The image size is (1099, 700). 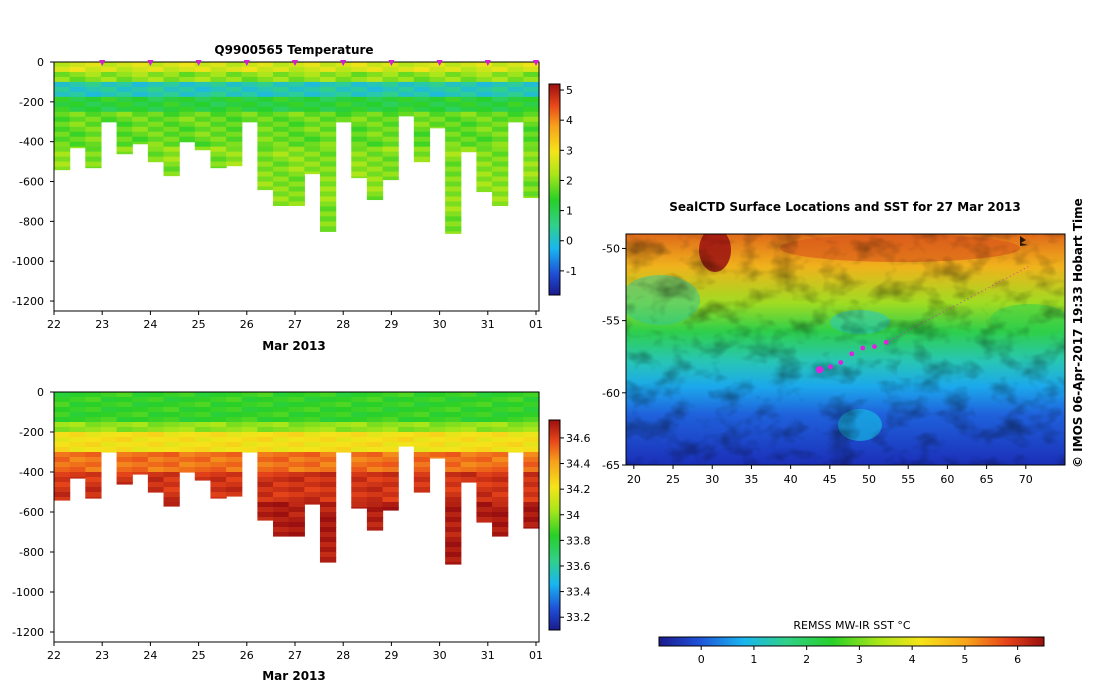 What do you see at coordinates (295, 324) in the screenshot?
I see `x-tick-label: 27` at bounding box center [295, 324].